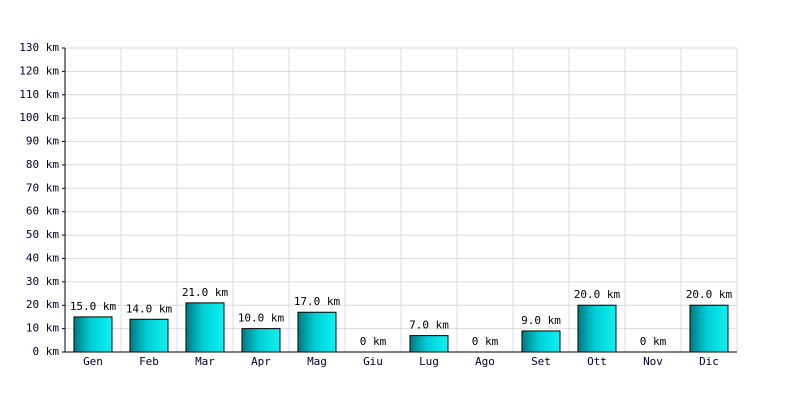  What do you see at coordinates (205, 361) in the screenshot?
I see `x-tick-label: Mar` at bounding box center [205, 361].